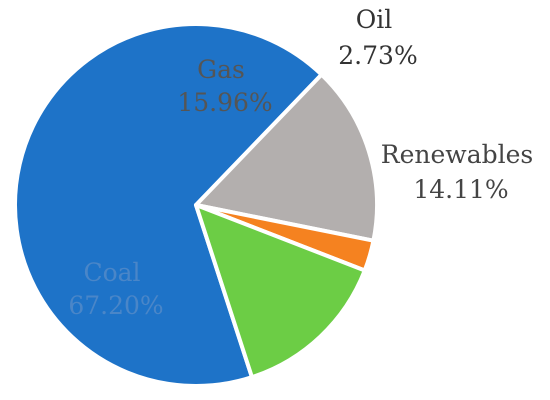 The image size is (550, 400). Describe the element at coordinates (111, 272) in the screenshot. I see `slice-name-coal: Coal` at that location.